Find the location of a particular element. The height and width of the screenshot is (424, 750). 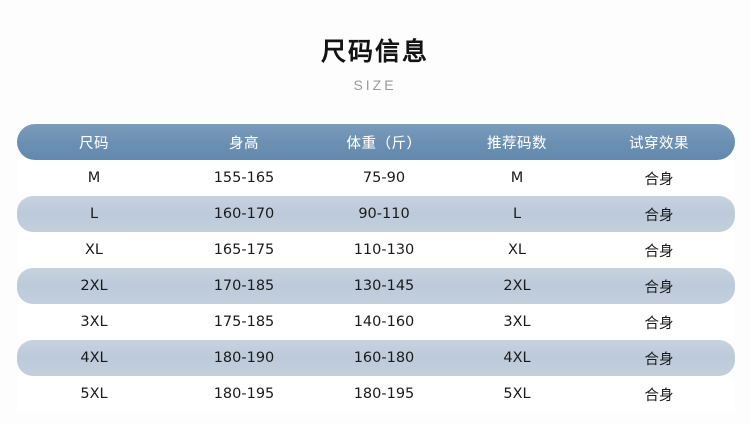

column-header-fit: 试穿效果 is located at coordinates (659, 142).